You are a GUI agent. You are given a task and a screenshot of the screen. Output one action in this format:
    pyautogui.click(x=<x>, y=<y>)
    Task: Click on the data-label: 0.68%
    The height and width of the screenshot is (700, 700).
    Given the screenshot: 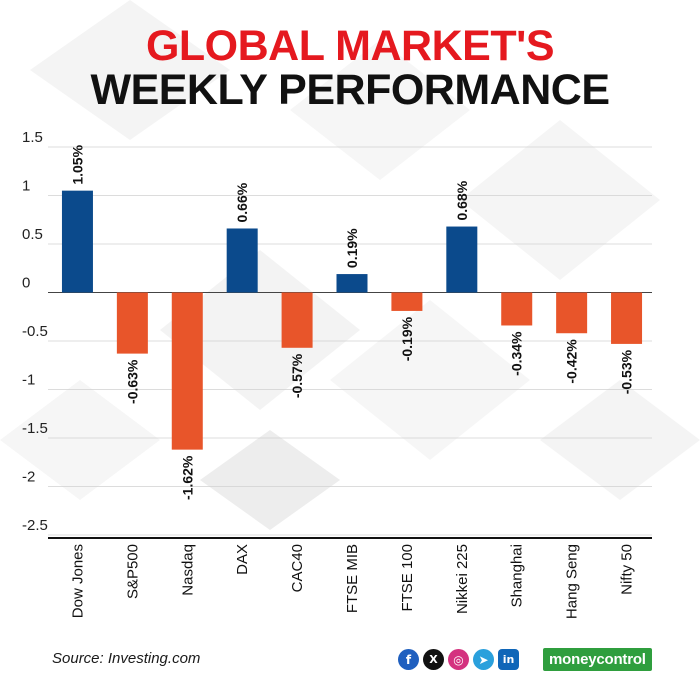 What is the action you would take?
    pyautogui.click(x=462, y=200)
    